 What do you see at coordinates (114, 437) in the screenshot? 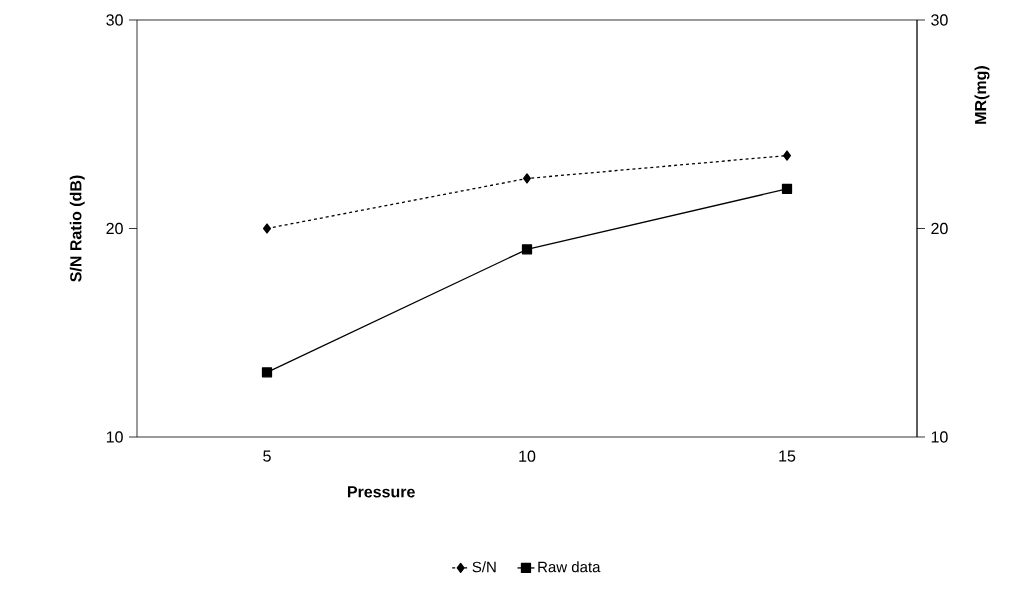
I see `y-tick-label: 10` at bounding box center [114, 437].